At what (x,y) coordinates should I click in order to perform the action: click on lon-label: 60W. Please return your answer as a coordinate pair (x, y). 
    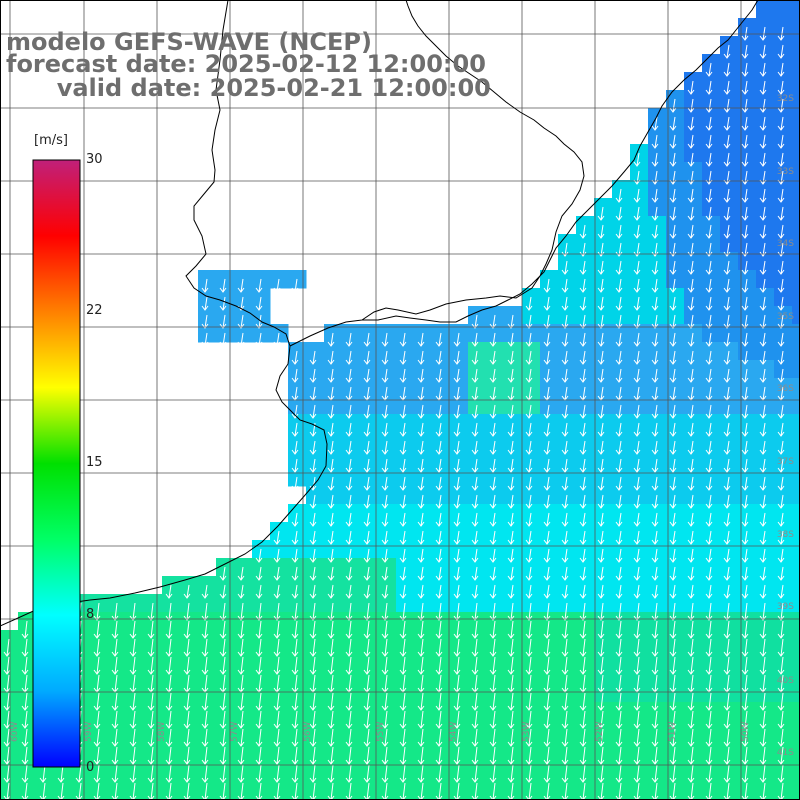
    Looking at the image, I should click on (15, 731).